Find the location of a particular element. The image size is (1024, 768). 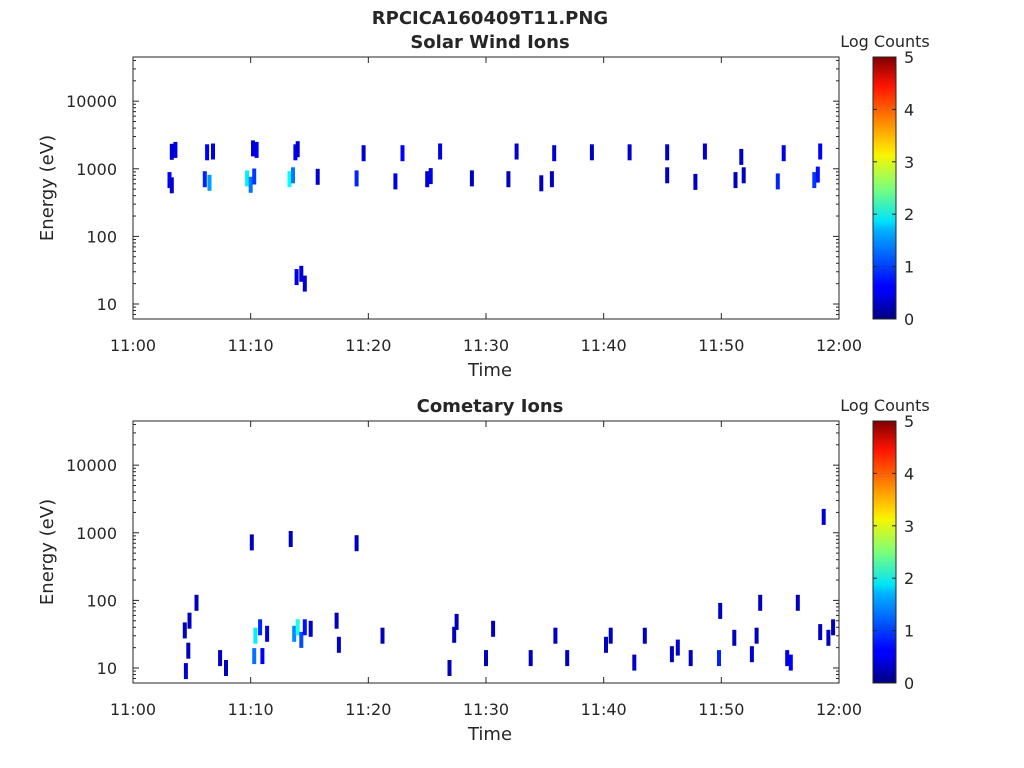

y-axis-label: Energy (eV) is located at coordinates (47, 552).